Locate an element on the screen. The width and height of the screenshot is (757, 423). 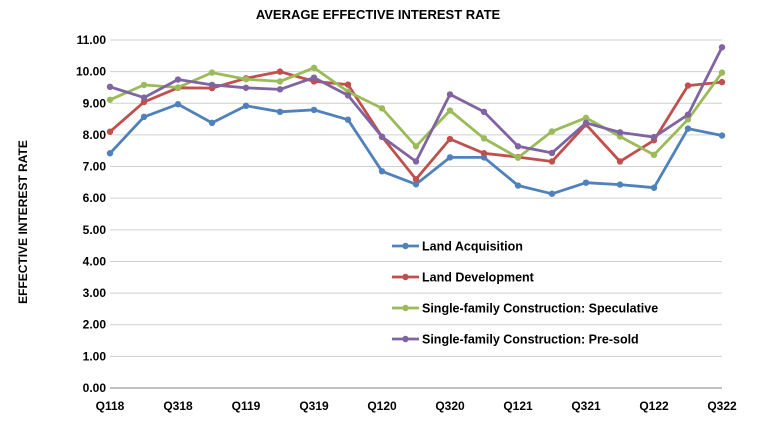
x-tick-label: Q322 is located at coordinates (722, 406).